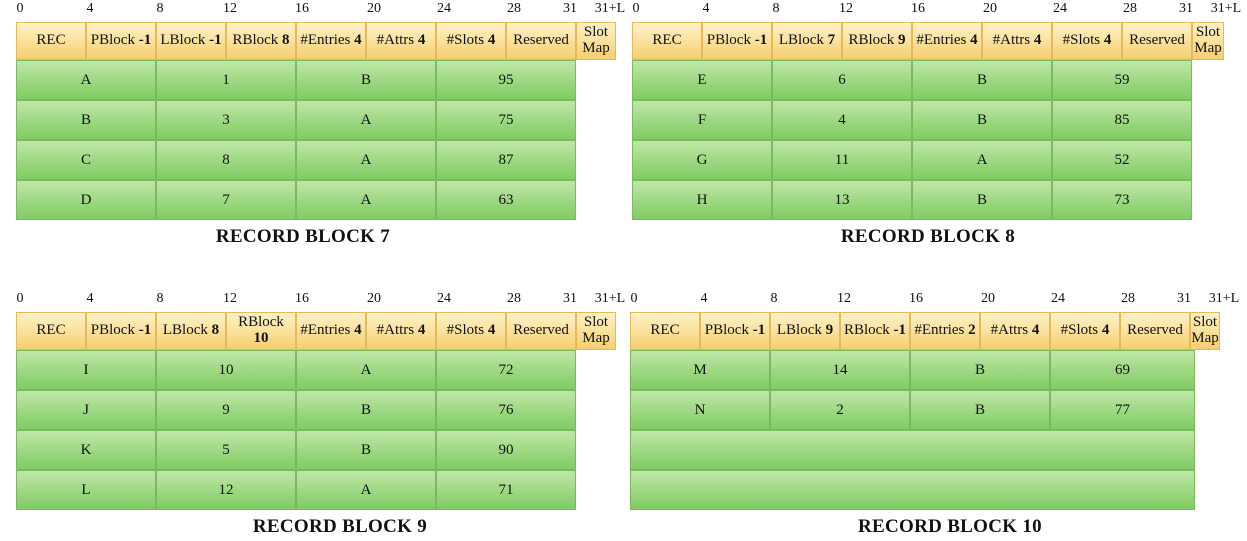 This screenshot has width=1247, height=541. Describe the element at coordinates (226, 370) in the screenshot. I see `table-cell: 10` at that location.